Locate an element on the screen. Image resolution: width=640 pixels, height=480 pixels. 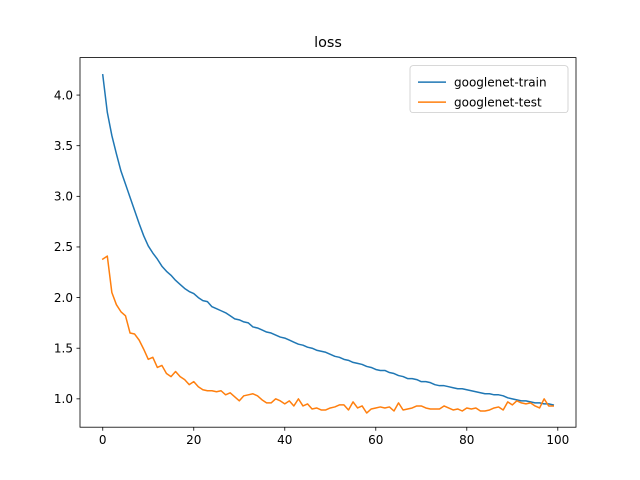
y-tick-label: 1.5 is located at coordinates (63, 348).